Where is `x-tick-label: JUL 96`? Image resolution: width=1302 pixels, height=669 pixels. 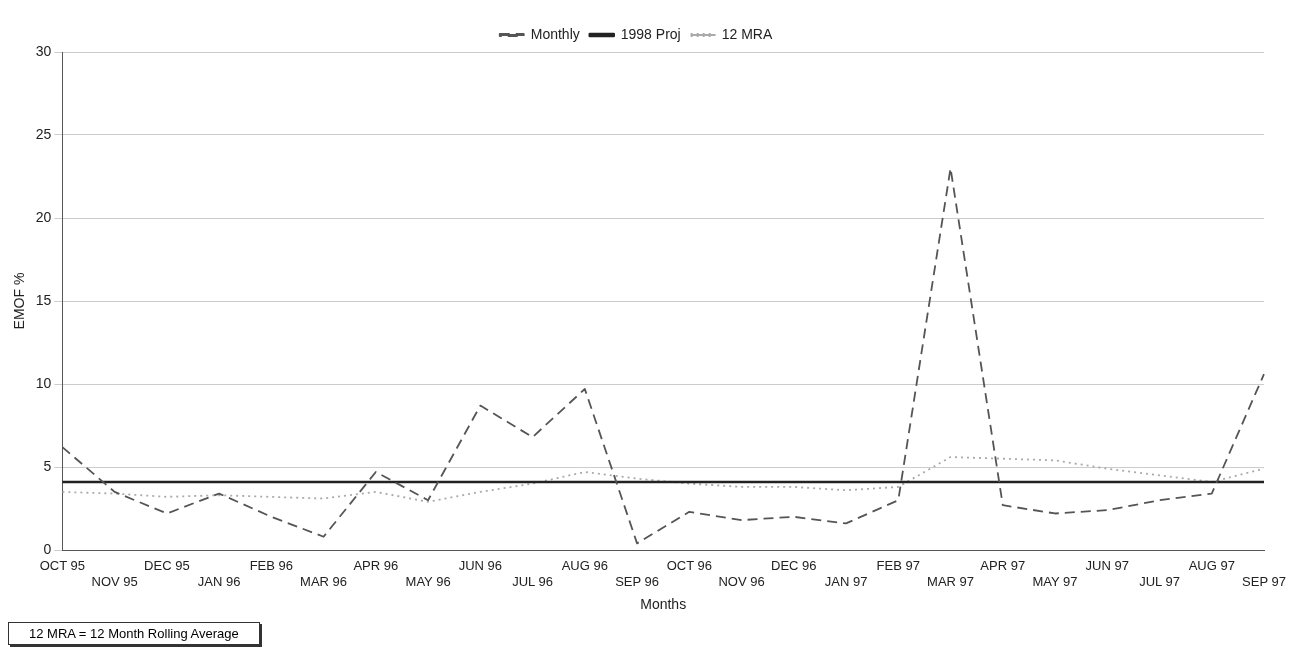 x-tick-label: JUL 96 is located at coordinates (532, 581).